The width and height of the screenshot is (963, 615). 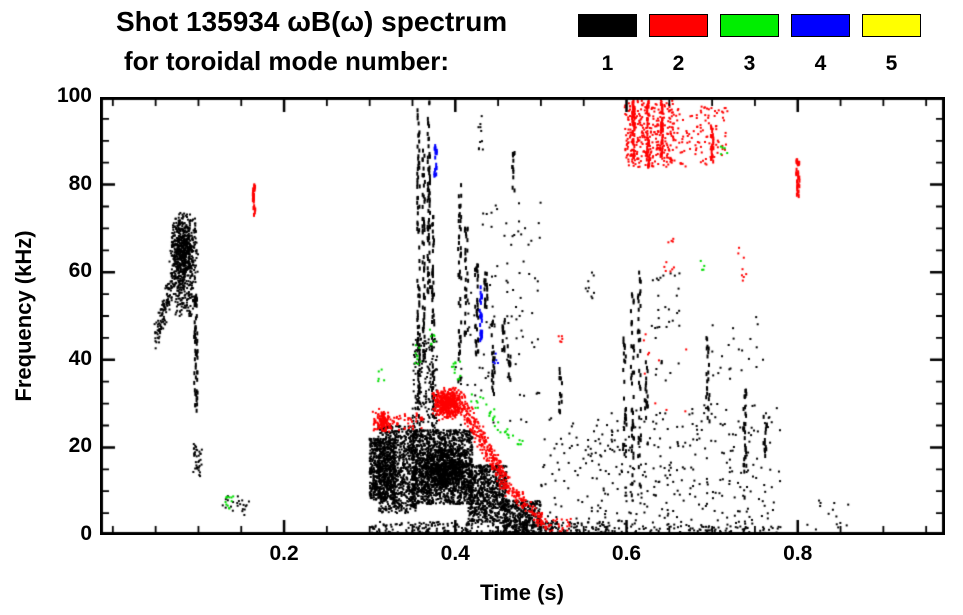 What do you see at coordinates (678, 63) in the screenshot?
I see `legend-number: 2` at bounding box center [678, 63].